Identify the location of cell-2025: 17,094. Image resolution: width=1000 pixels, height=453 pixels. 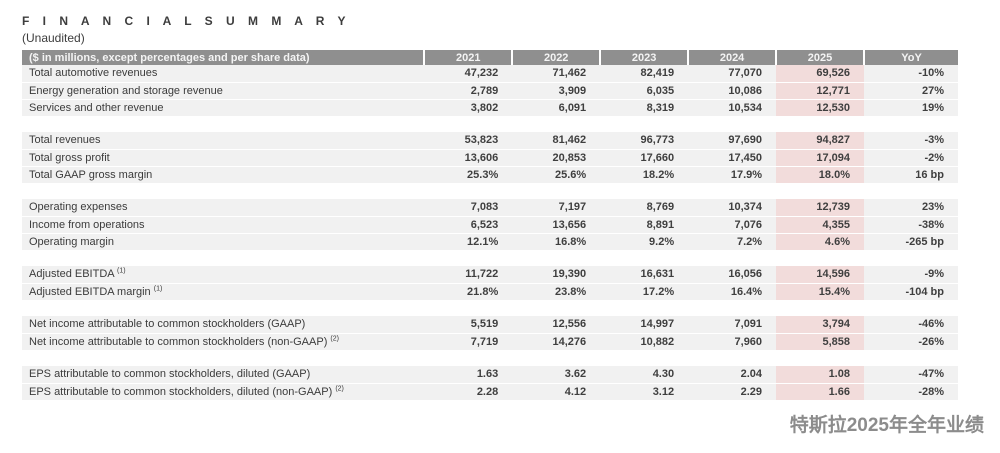
(820, 158).